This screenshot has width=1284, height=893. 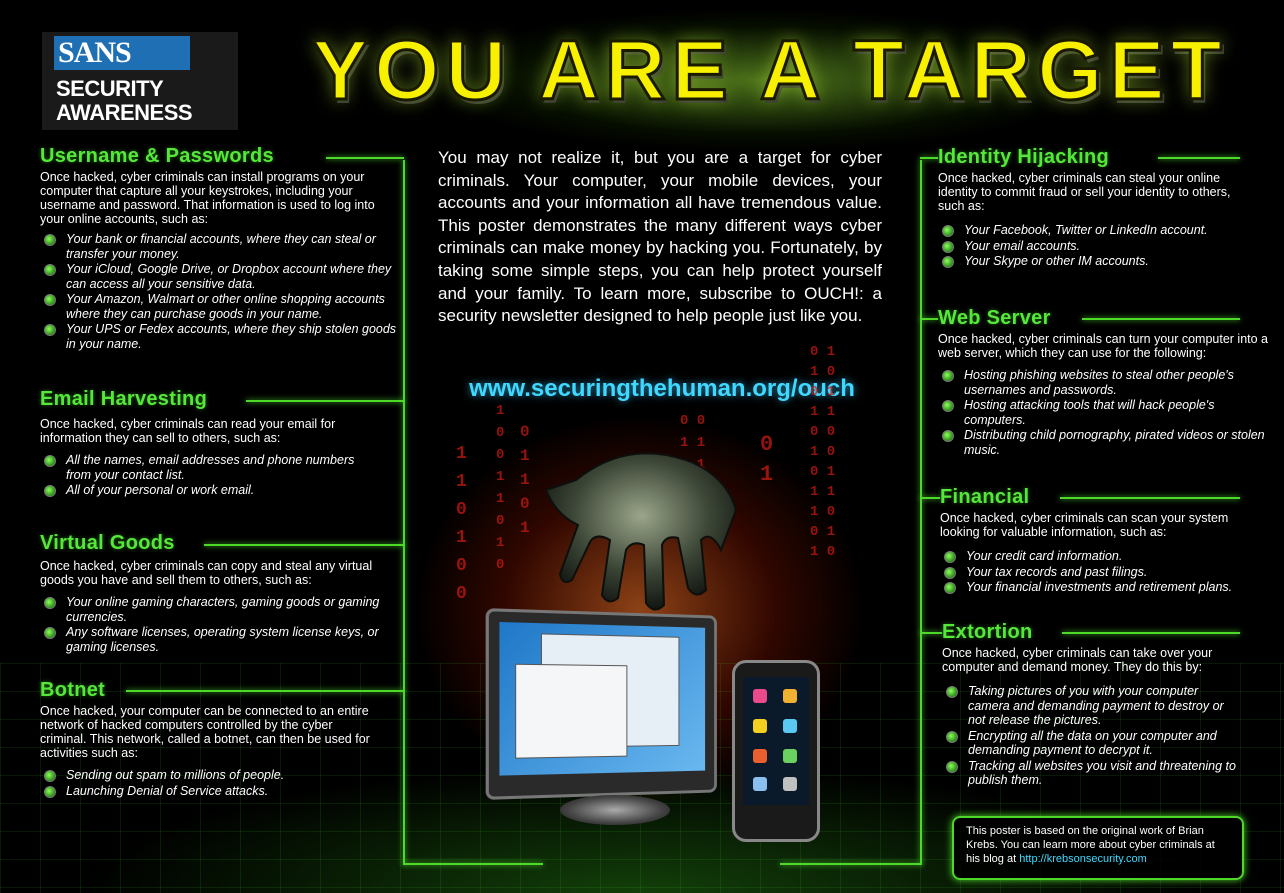 What do you see at coordinates (985, 497) in the screenshot?
I see `section-title: Financial` at bounding box center [985, 497].